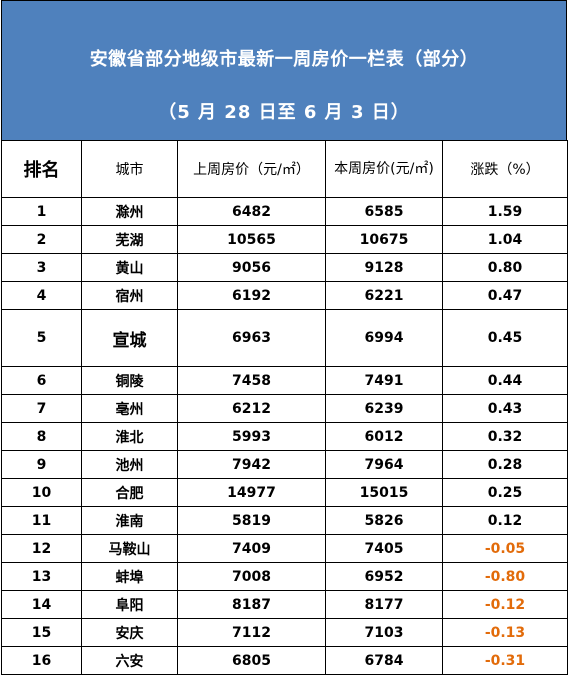 This screenshot has width=574, height=678. What do you see at coordinates (41, 295) in the screenshot?
I see `cell-rank: 4` at bounding box center [41, 295].